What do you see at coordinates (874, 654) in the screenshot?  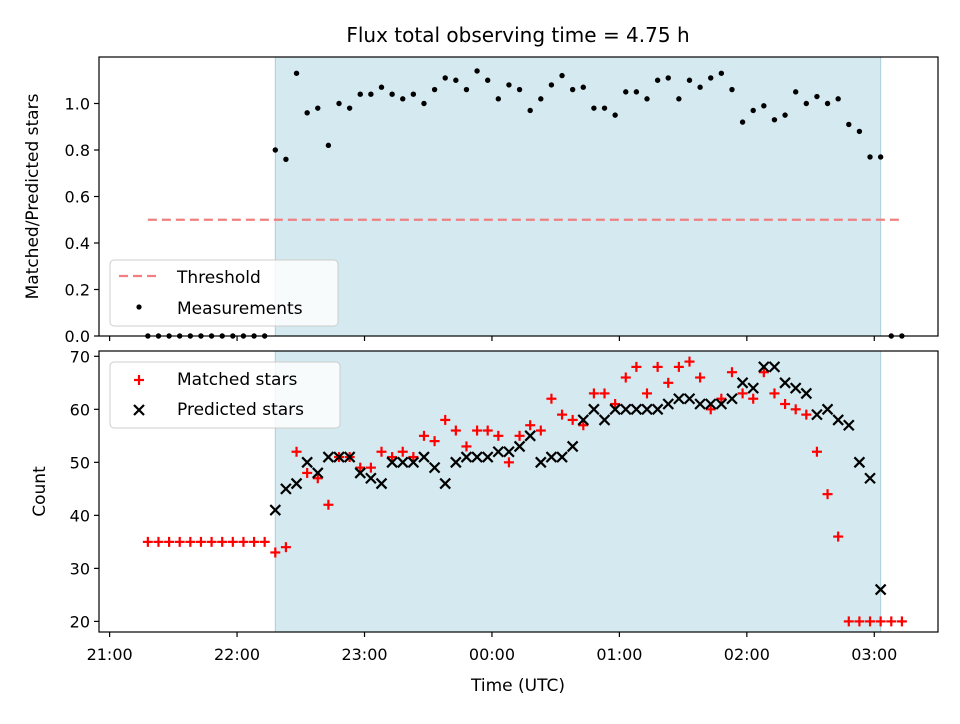 I see `x-tick-label: 03:00` at bounding box center [874, 654].